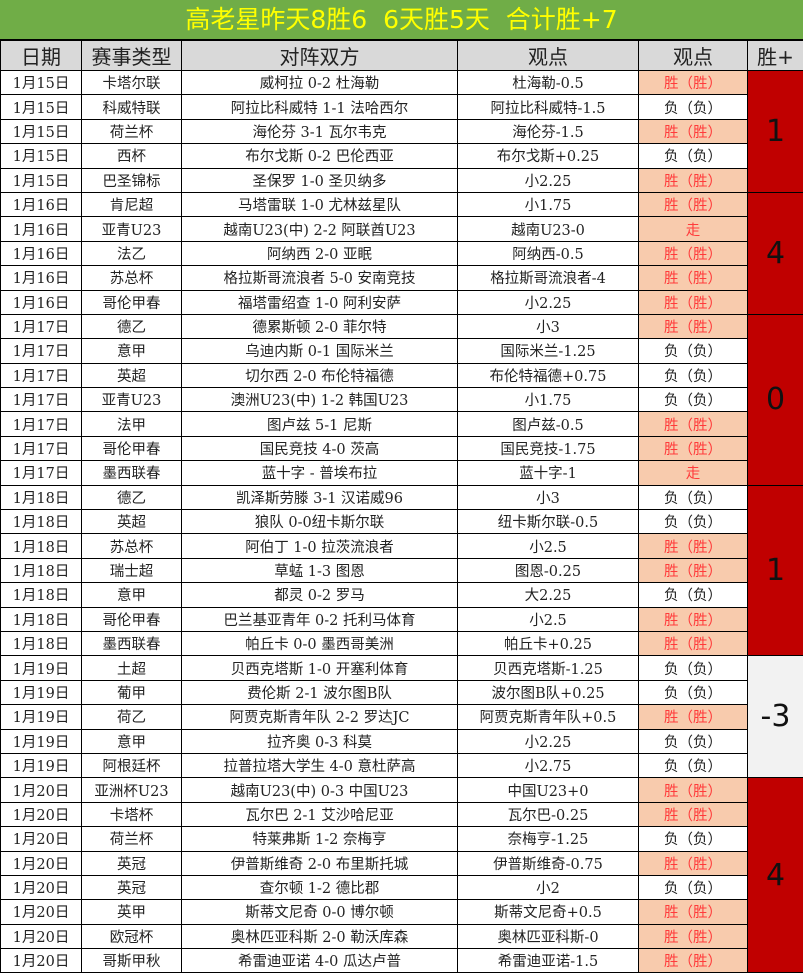 This screenshot has width=803, height=973. What do you see at coordinates (320, 839) in the screenshot?
I see `match-cell: 特莱弗斯 1-2 奈梅亨` at bounding box center [320, 839].